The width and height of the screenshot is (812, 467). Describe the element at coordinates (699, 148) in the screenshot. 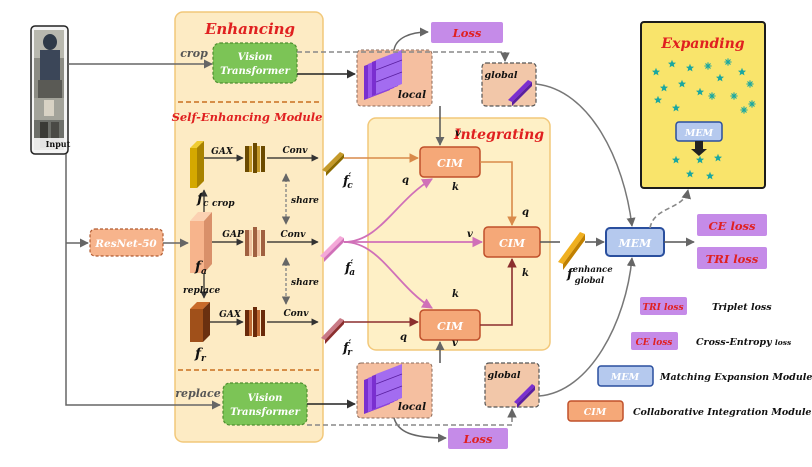

I see `expanding-down-arrow` at that location.